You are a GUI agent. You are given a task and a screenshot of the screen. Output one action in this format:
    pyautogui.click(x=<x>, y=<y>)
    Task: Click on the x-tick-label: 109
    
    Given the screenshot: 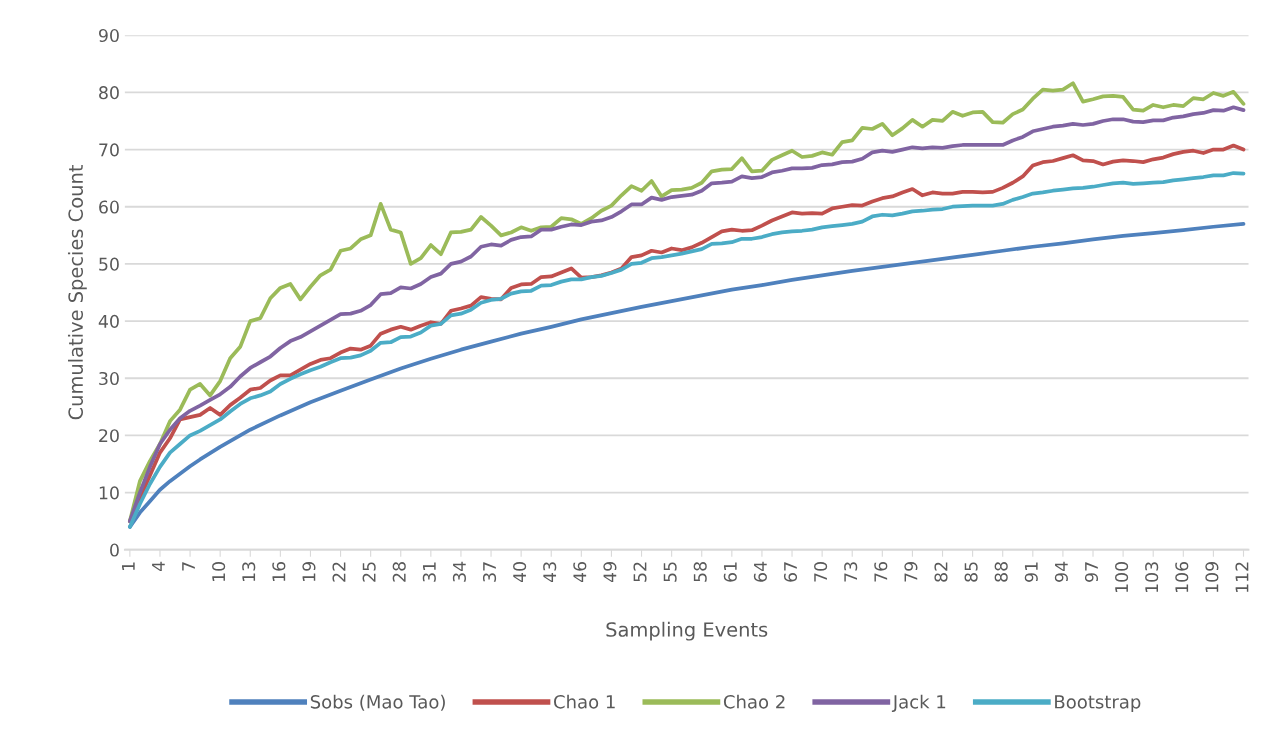 What is the action you would take?
    pyautogui.click(x=1212, y=577)
    